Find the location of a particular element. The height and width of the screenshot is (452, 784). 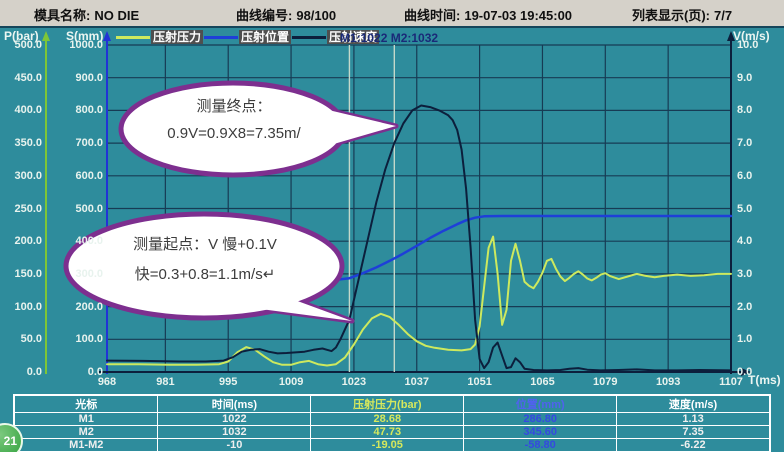

table-header-cell: 光标 is located at coordinates (86, 403).